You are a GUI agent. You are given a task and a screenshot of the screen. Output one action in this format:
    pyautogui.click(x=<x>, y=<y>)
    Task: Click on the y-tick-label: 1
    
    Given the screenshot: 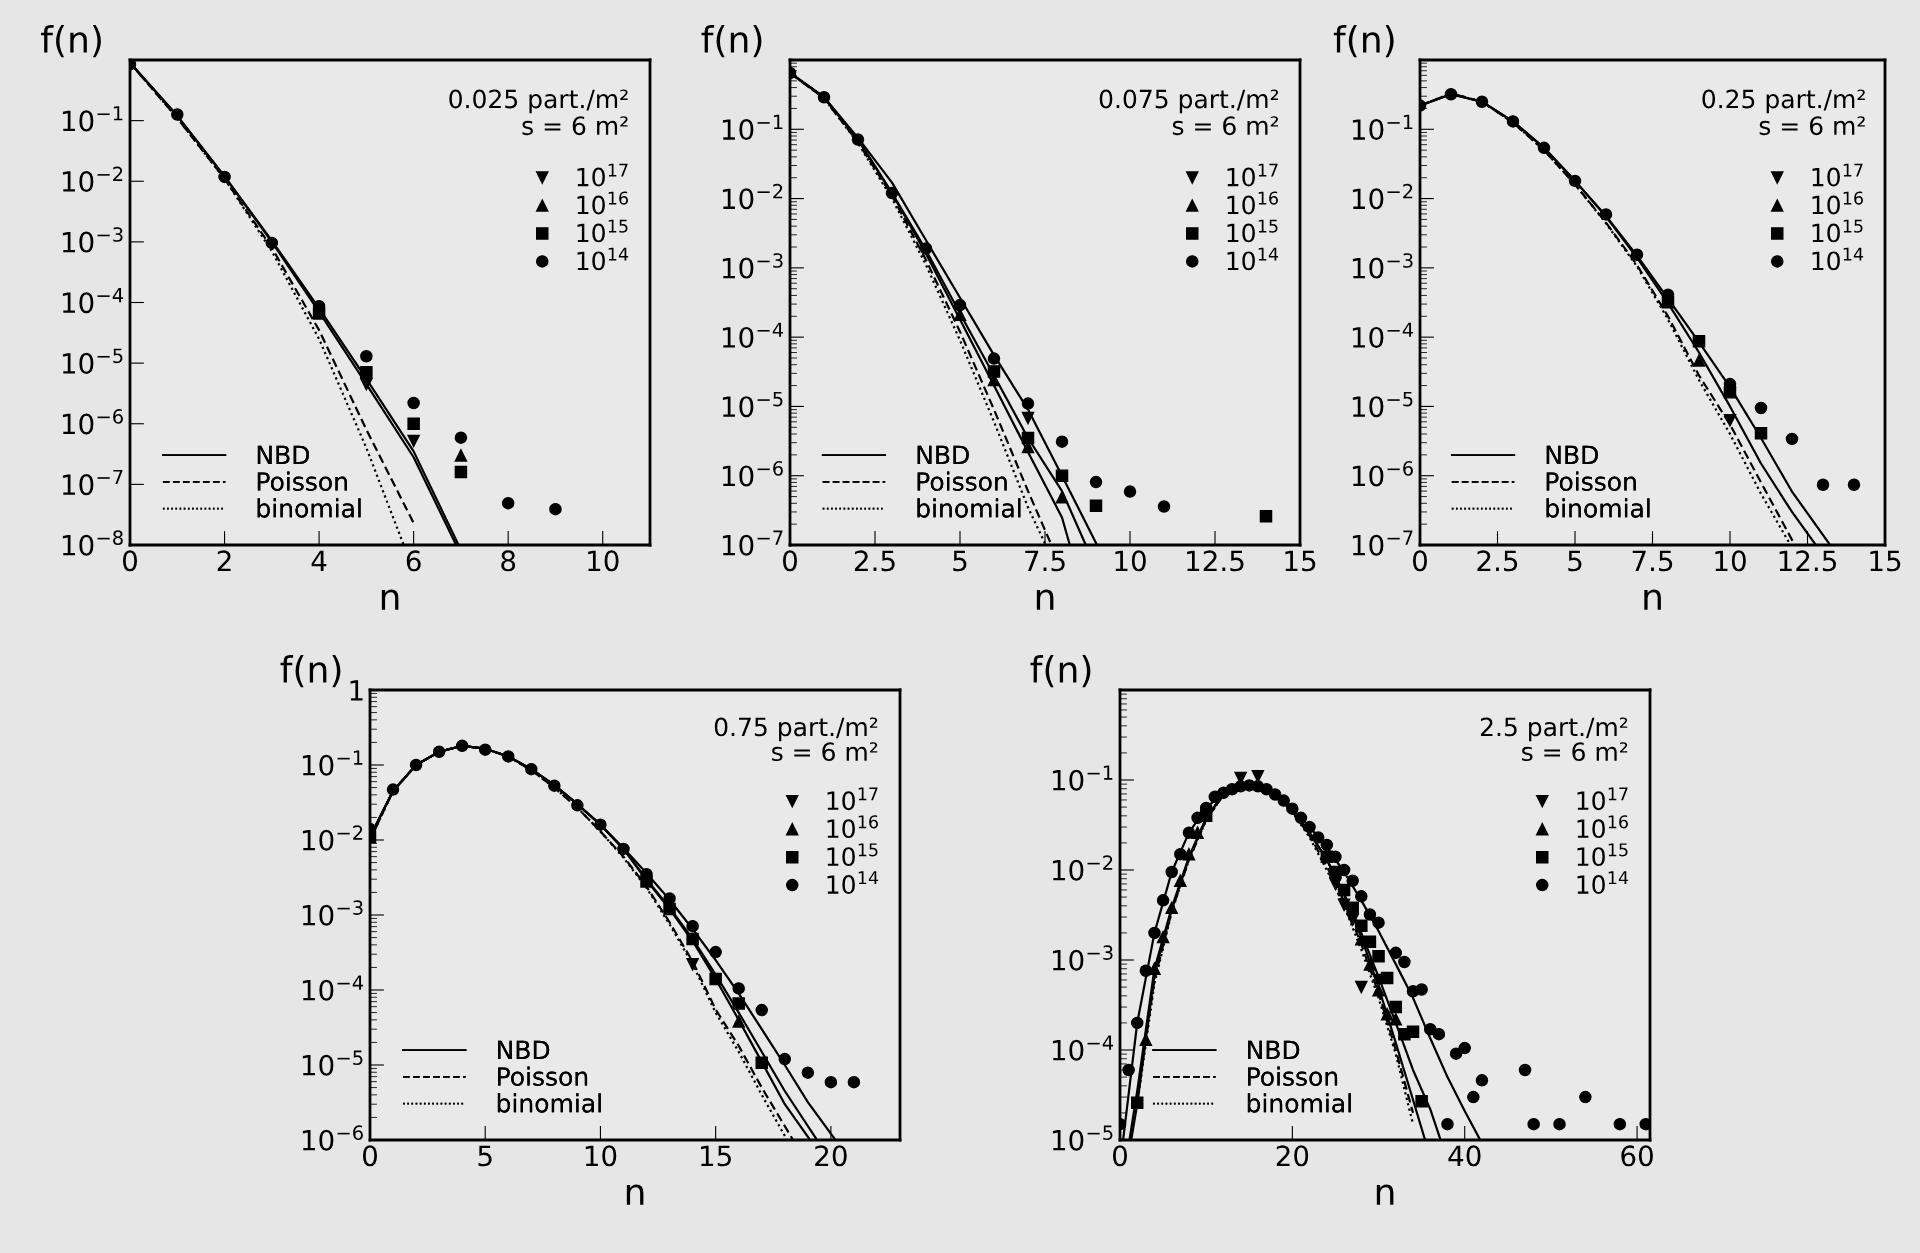 What is the action you would take?
    pyautogui.click(x=356, y=690)
    